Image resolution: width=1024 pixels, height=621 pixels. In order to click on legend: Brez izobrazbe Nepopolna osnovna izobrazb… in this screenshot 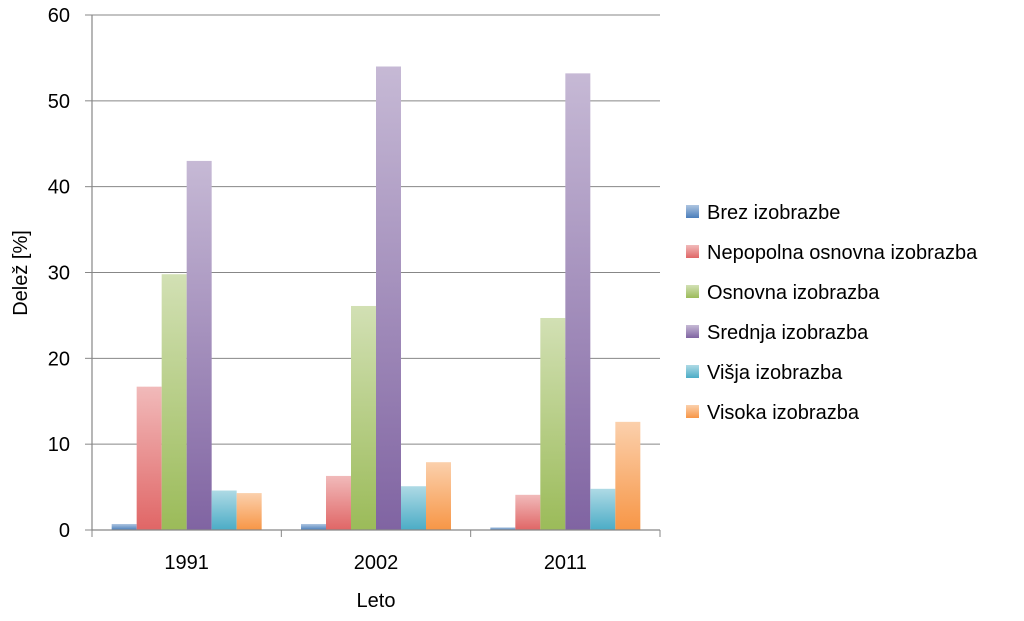, I will do `click(832, 313)`.